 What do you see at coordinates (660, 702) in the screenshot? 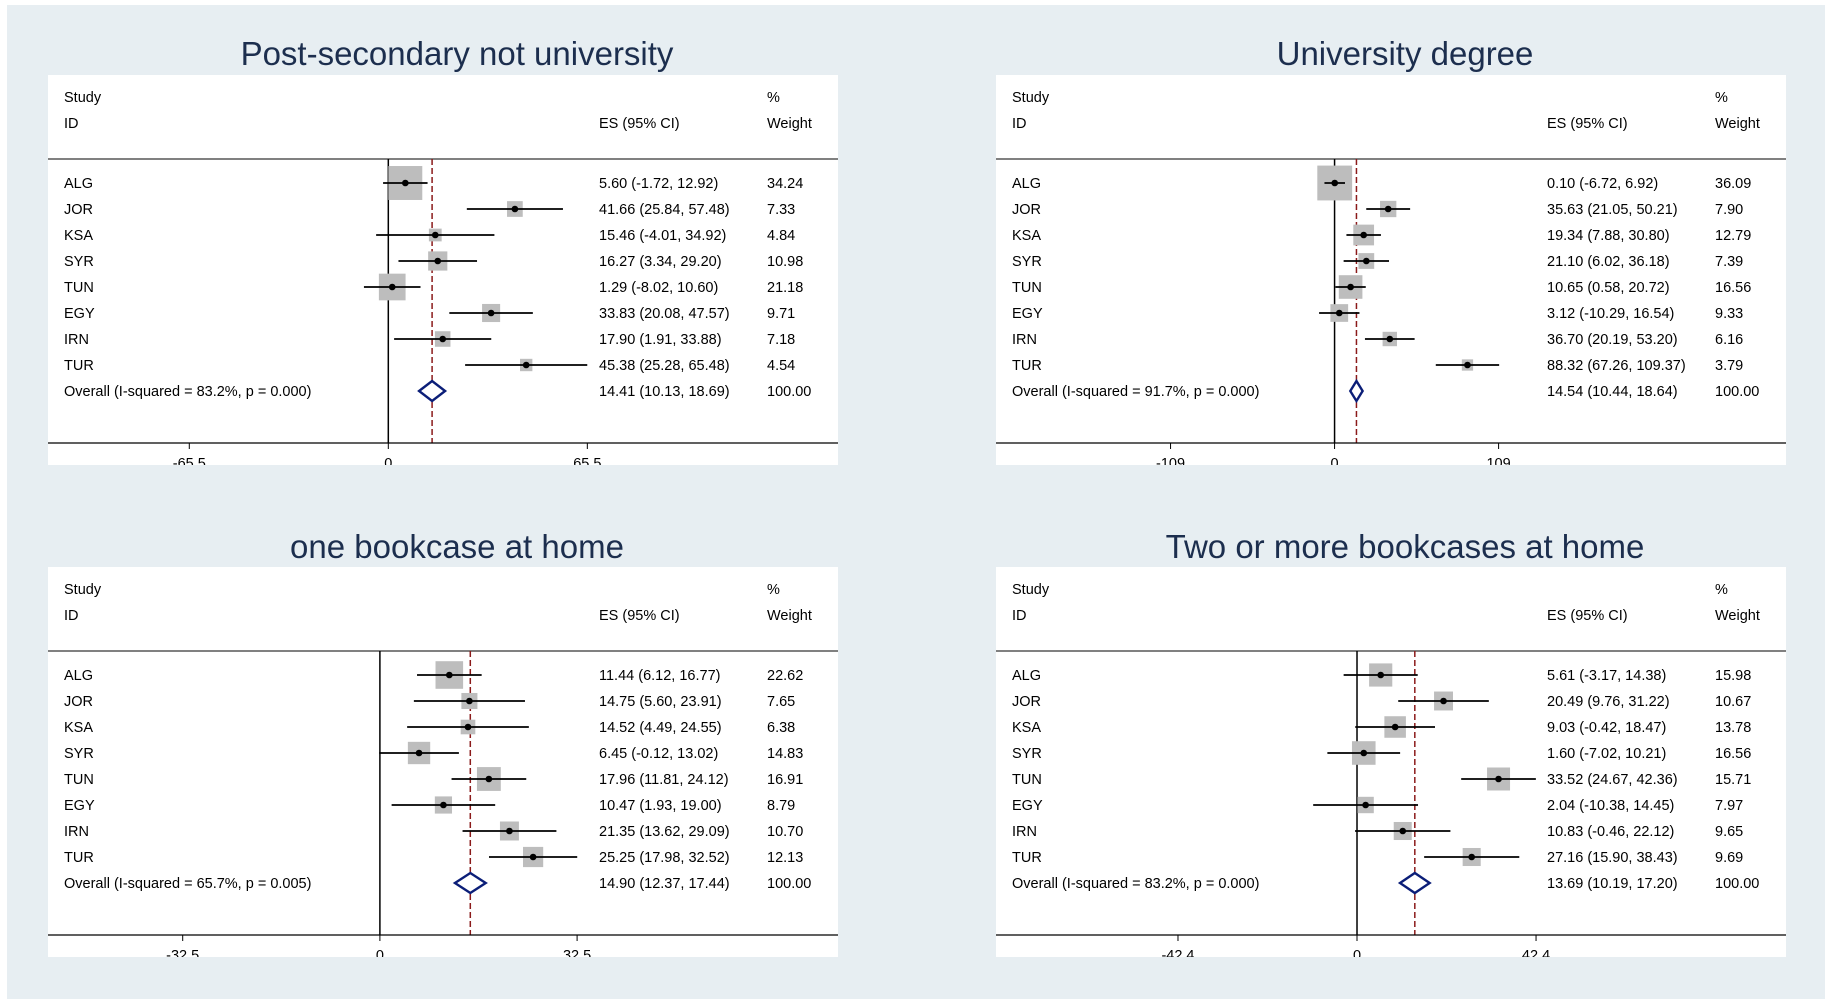
I see `es-ci-label-jor: 14.75 (5.60, 23.91)` at bounding box center [660, 702].